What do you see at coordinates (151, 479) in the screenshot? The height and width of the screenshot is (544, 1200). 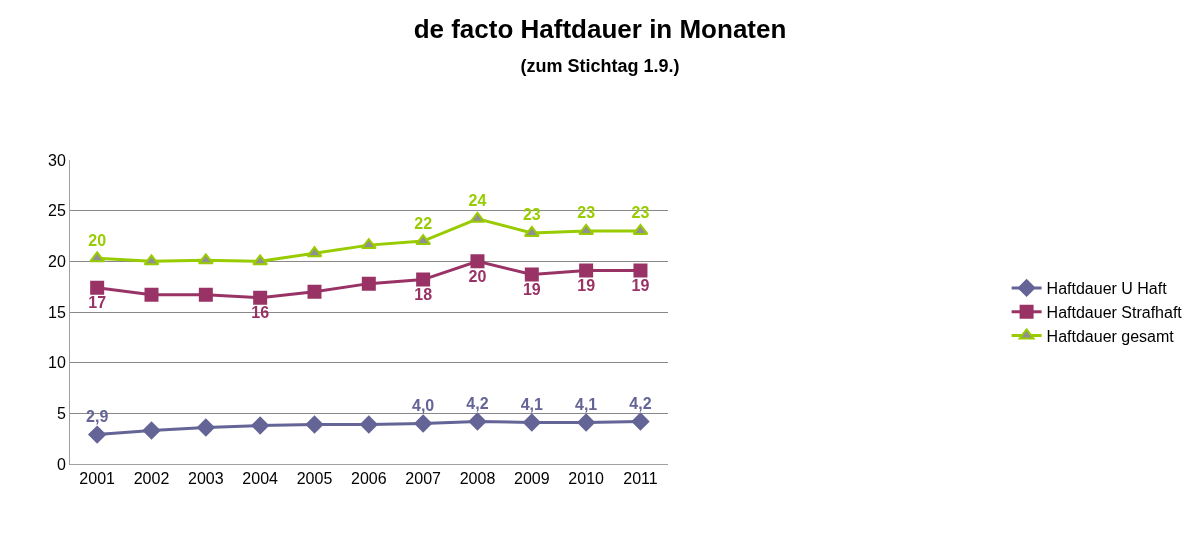 I see `x-tick-label: 2002` at bounding box center [151, 479].